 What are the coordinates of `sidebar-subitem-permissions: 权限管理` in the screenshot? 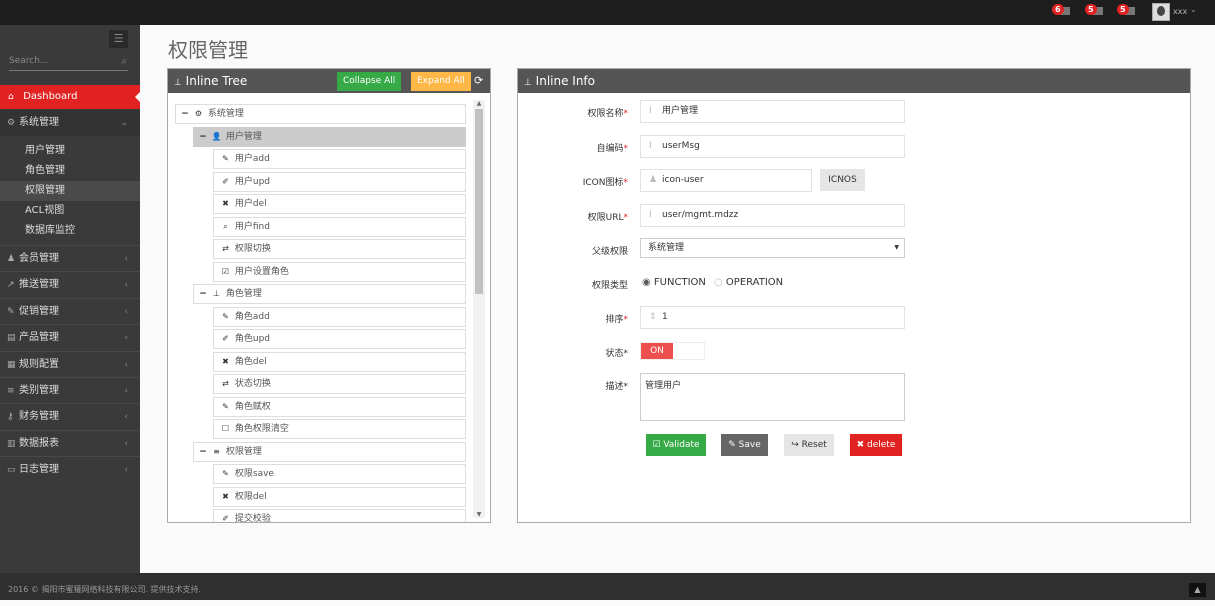 It's located at (70, 191).